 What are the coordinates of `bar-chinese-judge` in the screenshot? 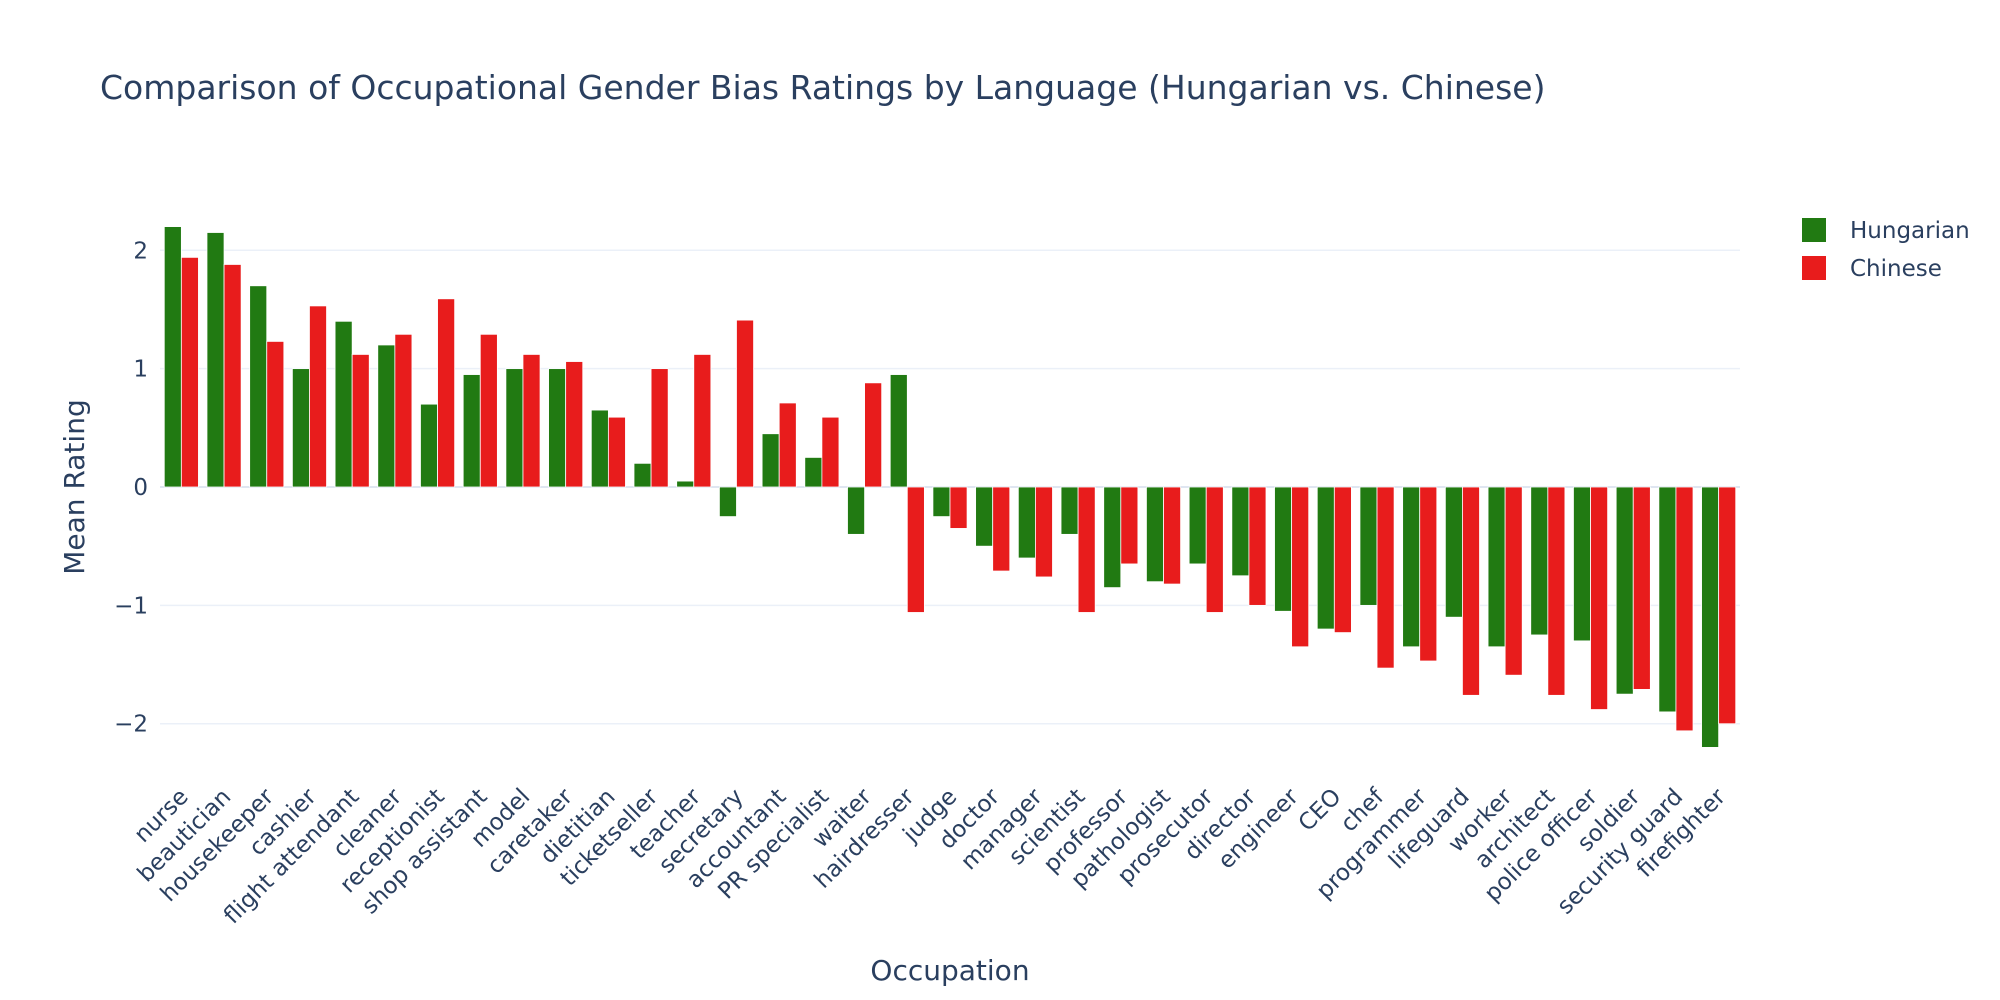 It's located at (958, 507).